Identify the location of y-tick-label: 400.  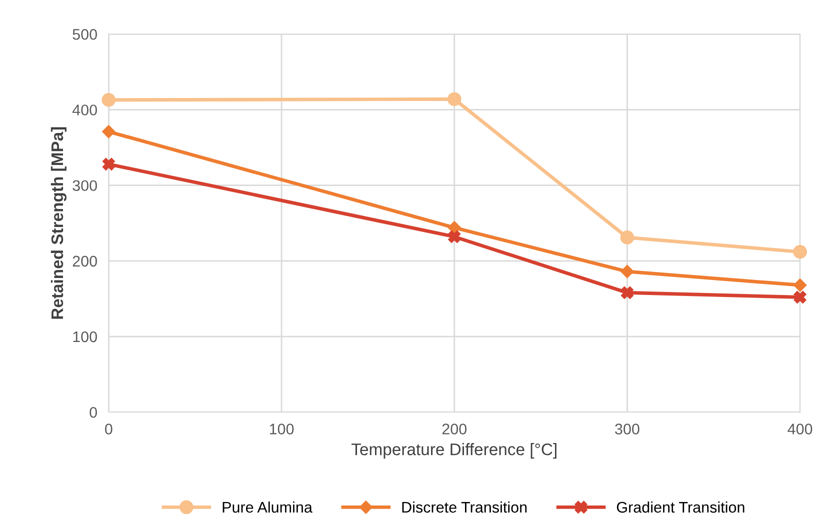
(84, 110).